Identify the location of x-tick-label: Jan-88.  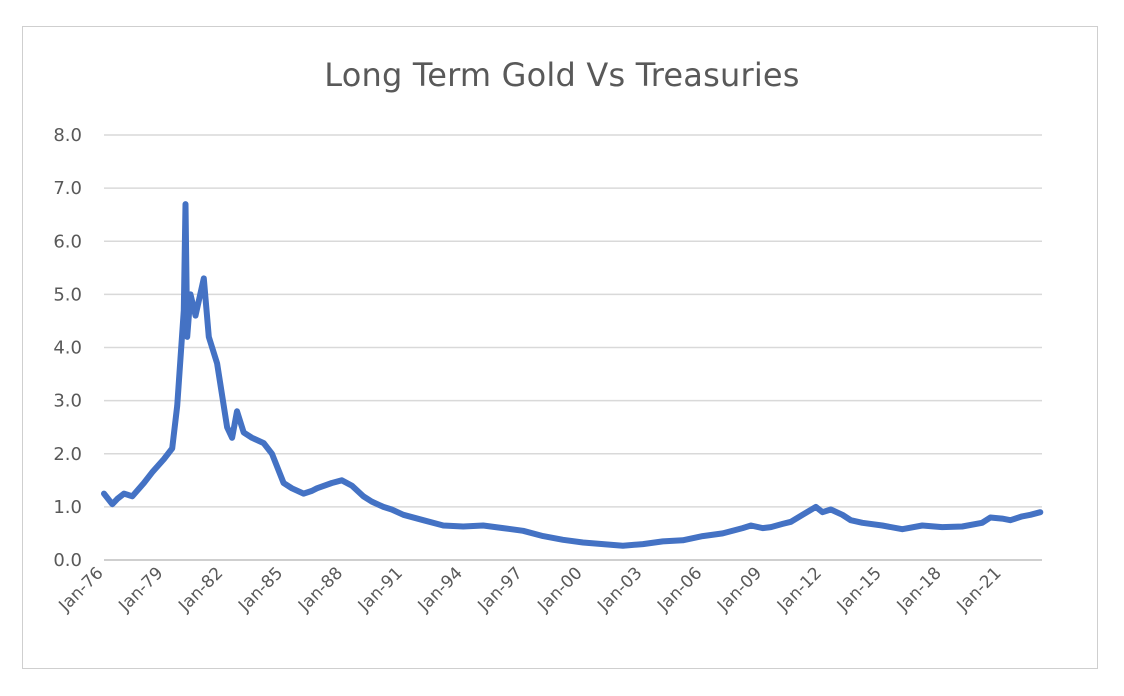
(320, 589).